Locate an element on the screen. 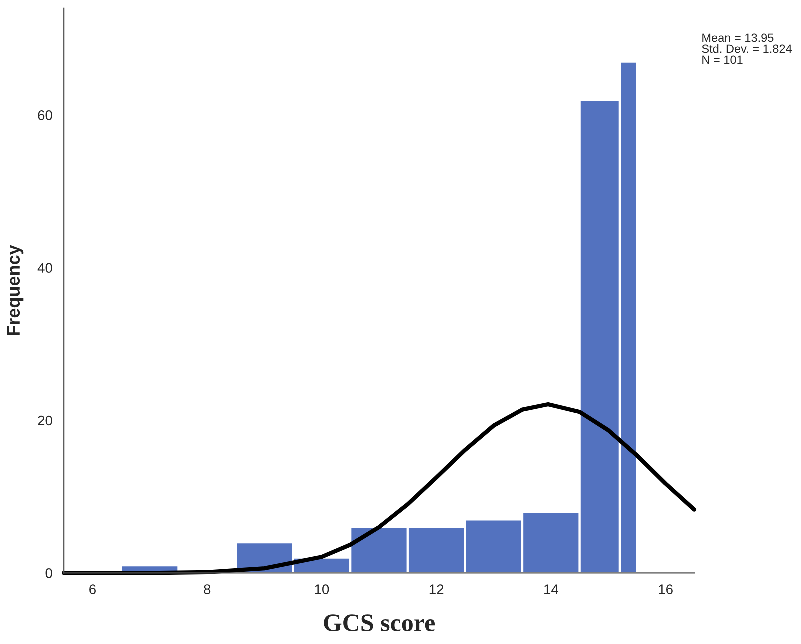 This screenshot has width=801, height=644. x-tick-label: 14 is located at coordinates (551, 589).